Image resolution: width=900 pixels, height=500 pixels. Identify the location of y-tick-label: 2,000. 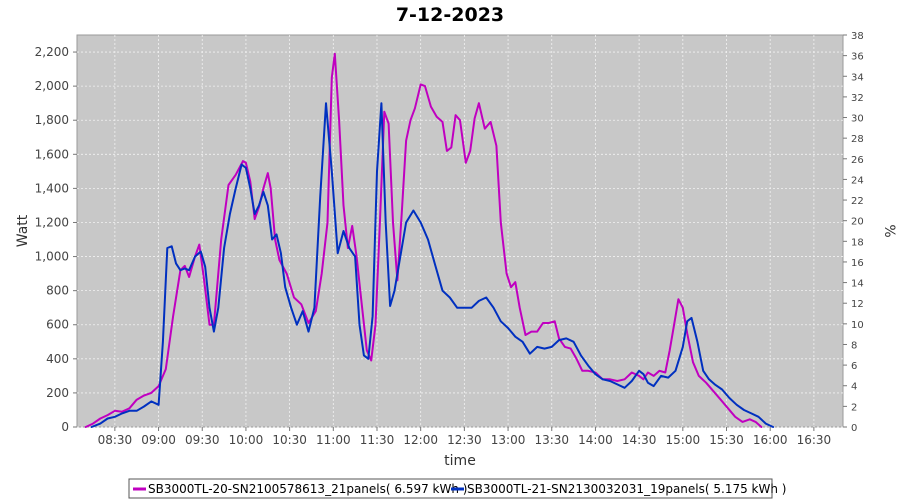
(52, 86).